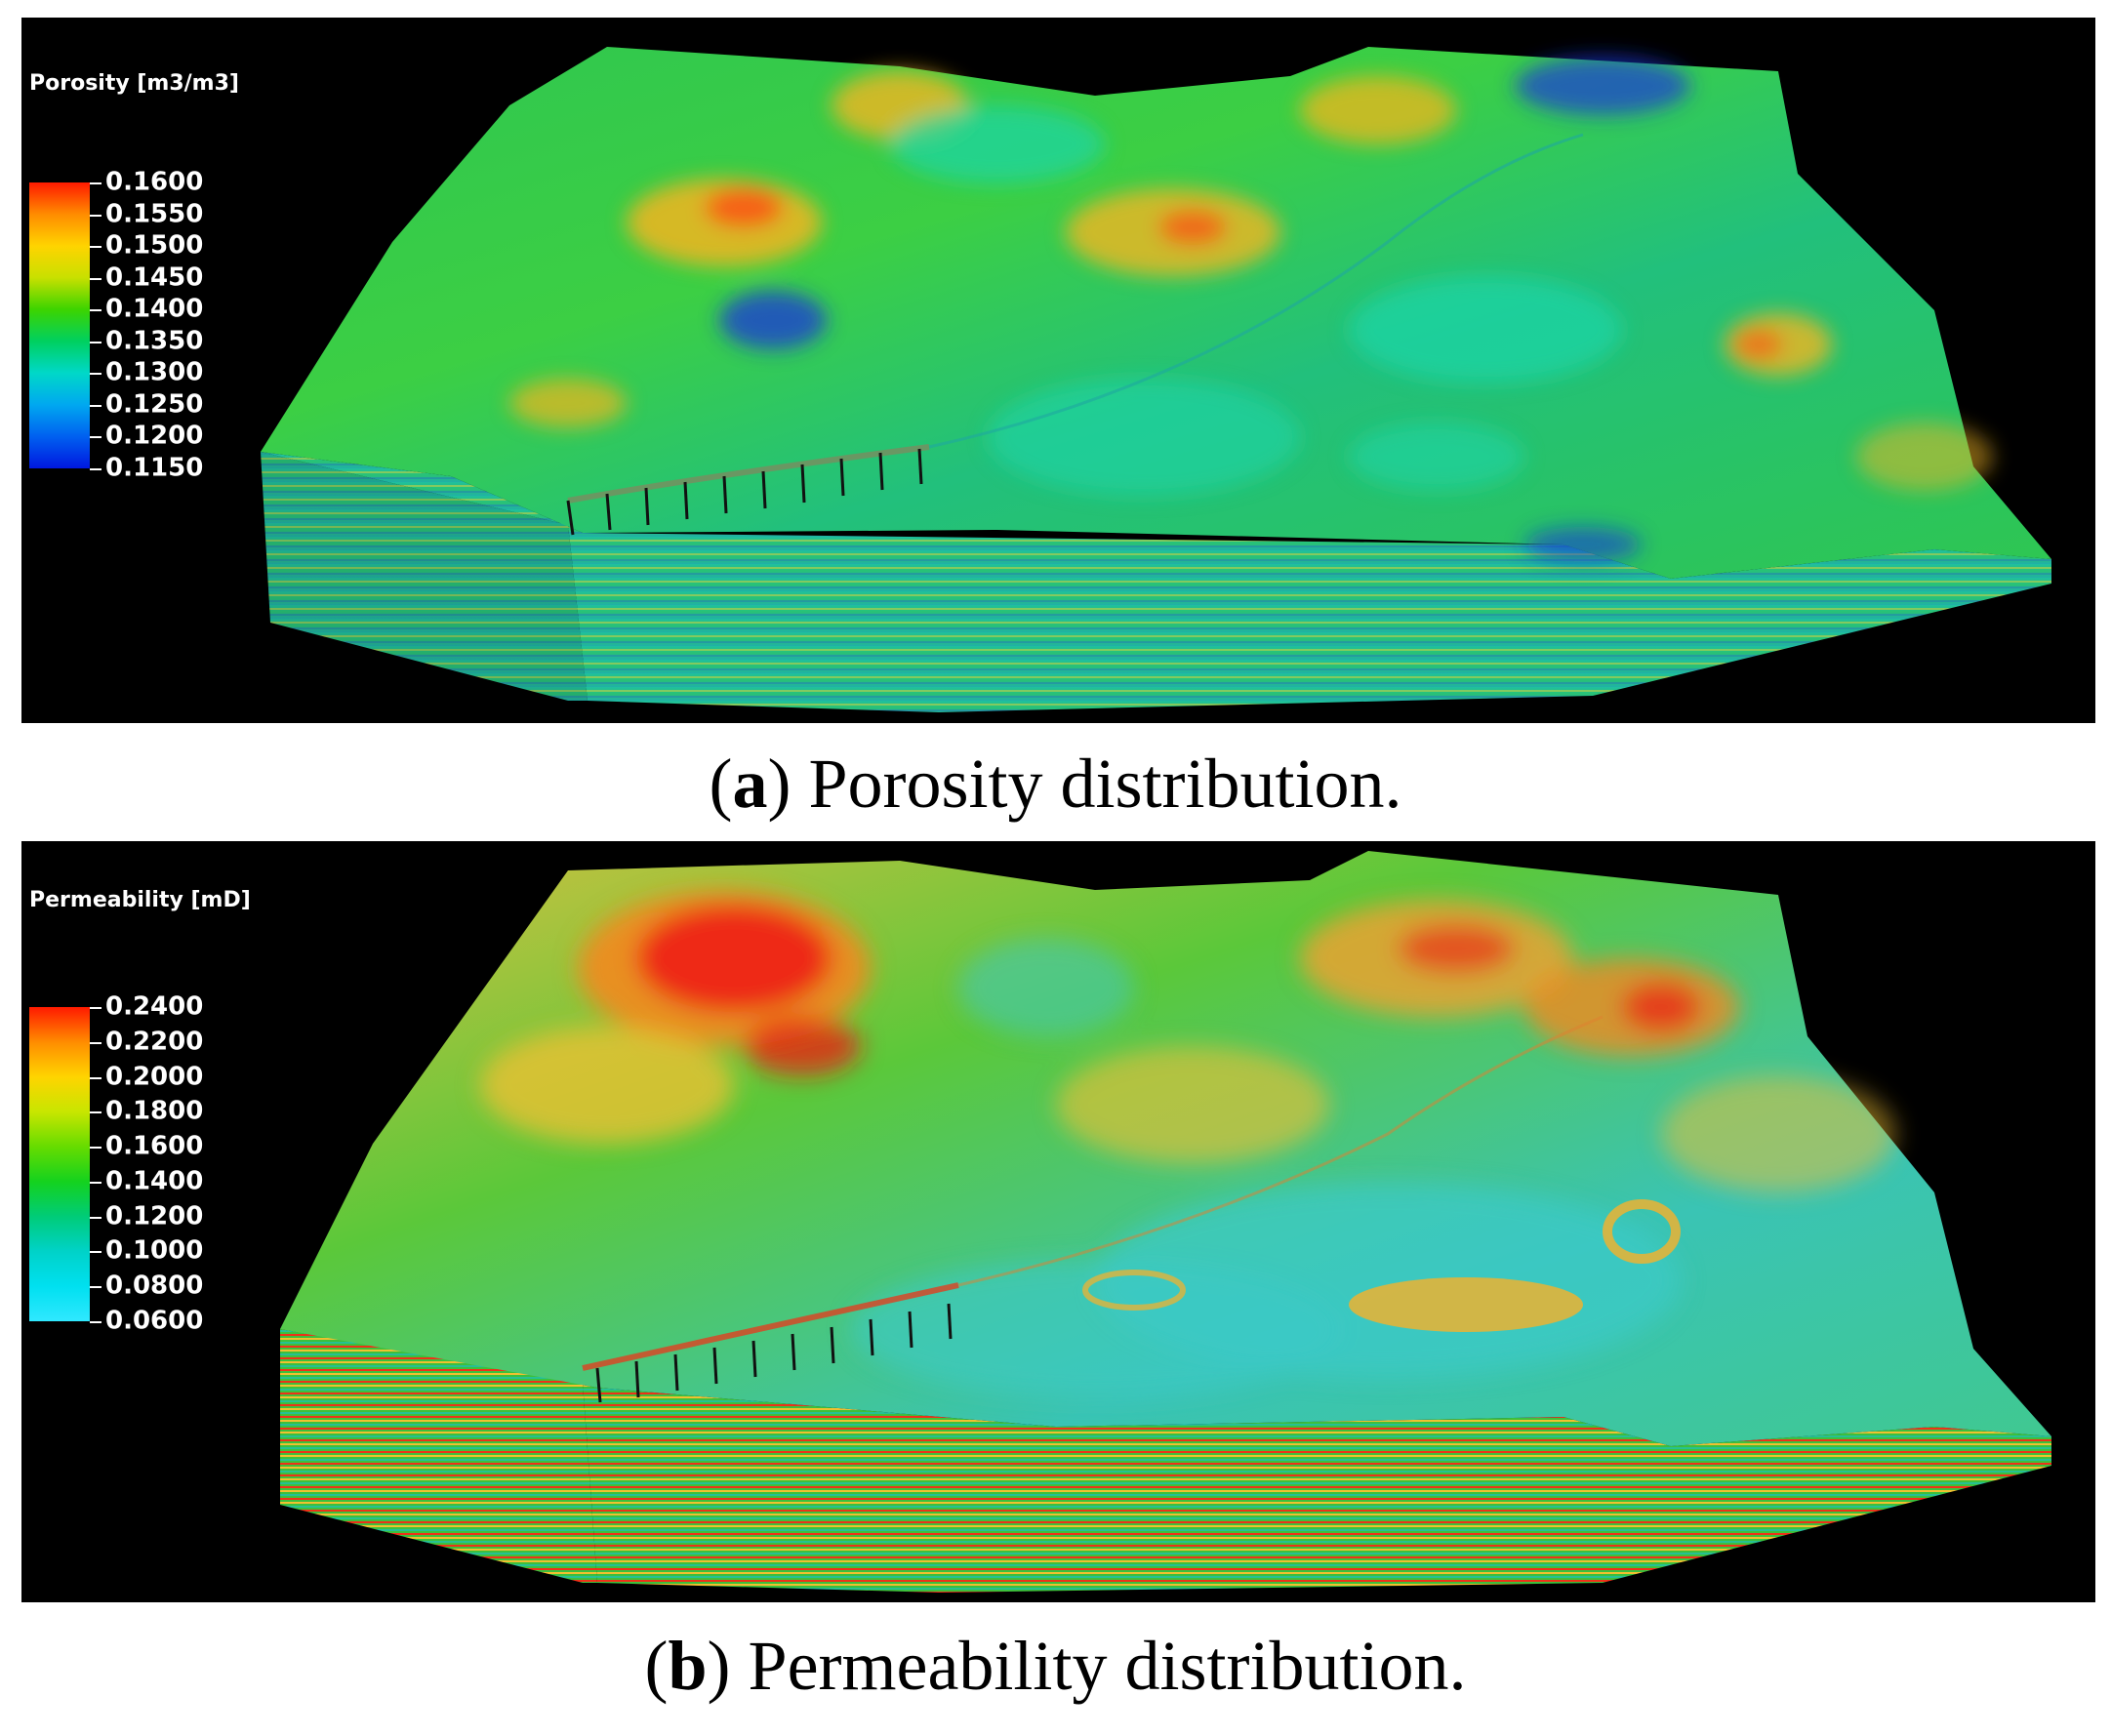 This screenshot has width=2111, height=1736. I want to click on legend-tick-label: 0.1250, so click(155, 404).